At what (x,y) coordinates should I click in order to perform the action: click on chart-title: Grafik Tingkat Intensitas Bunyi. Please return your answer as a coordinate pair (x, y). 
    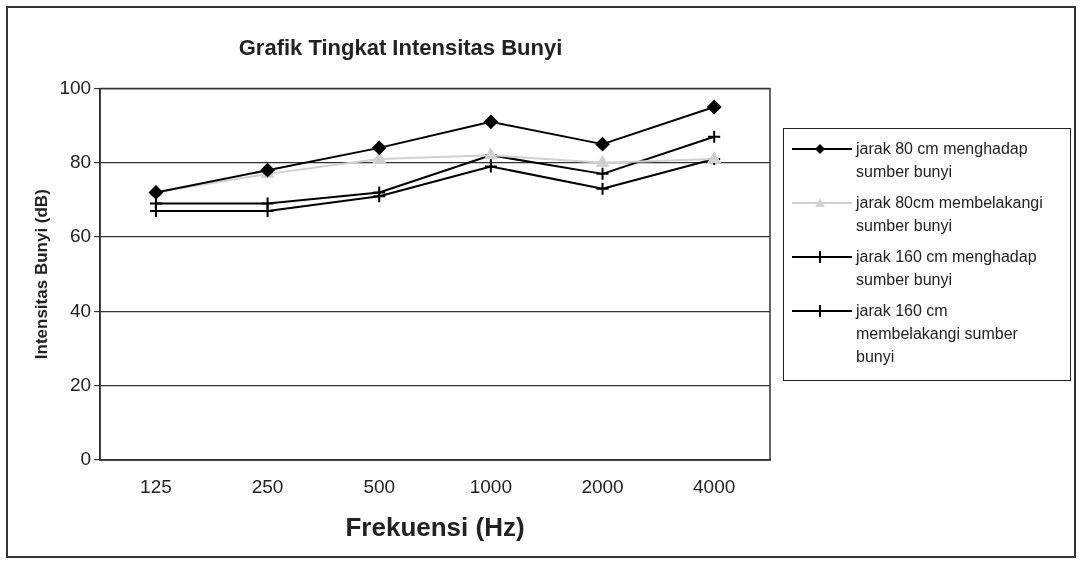
    Looking at the image, I should click on (400, 48).